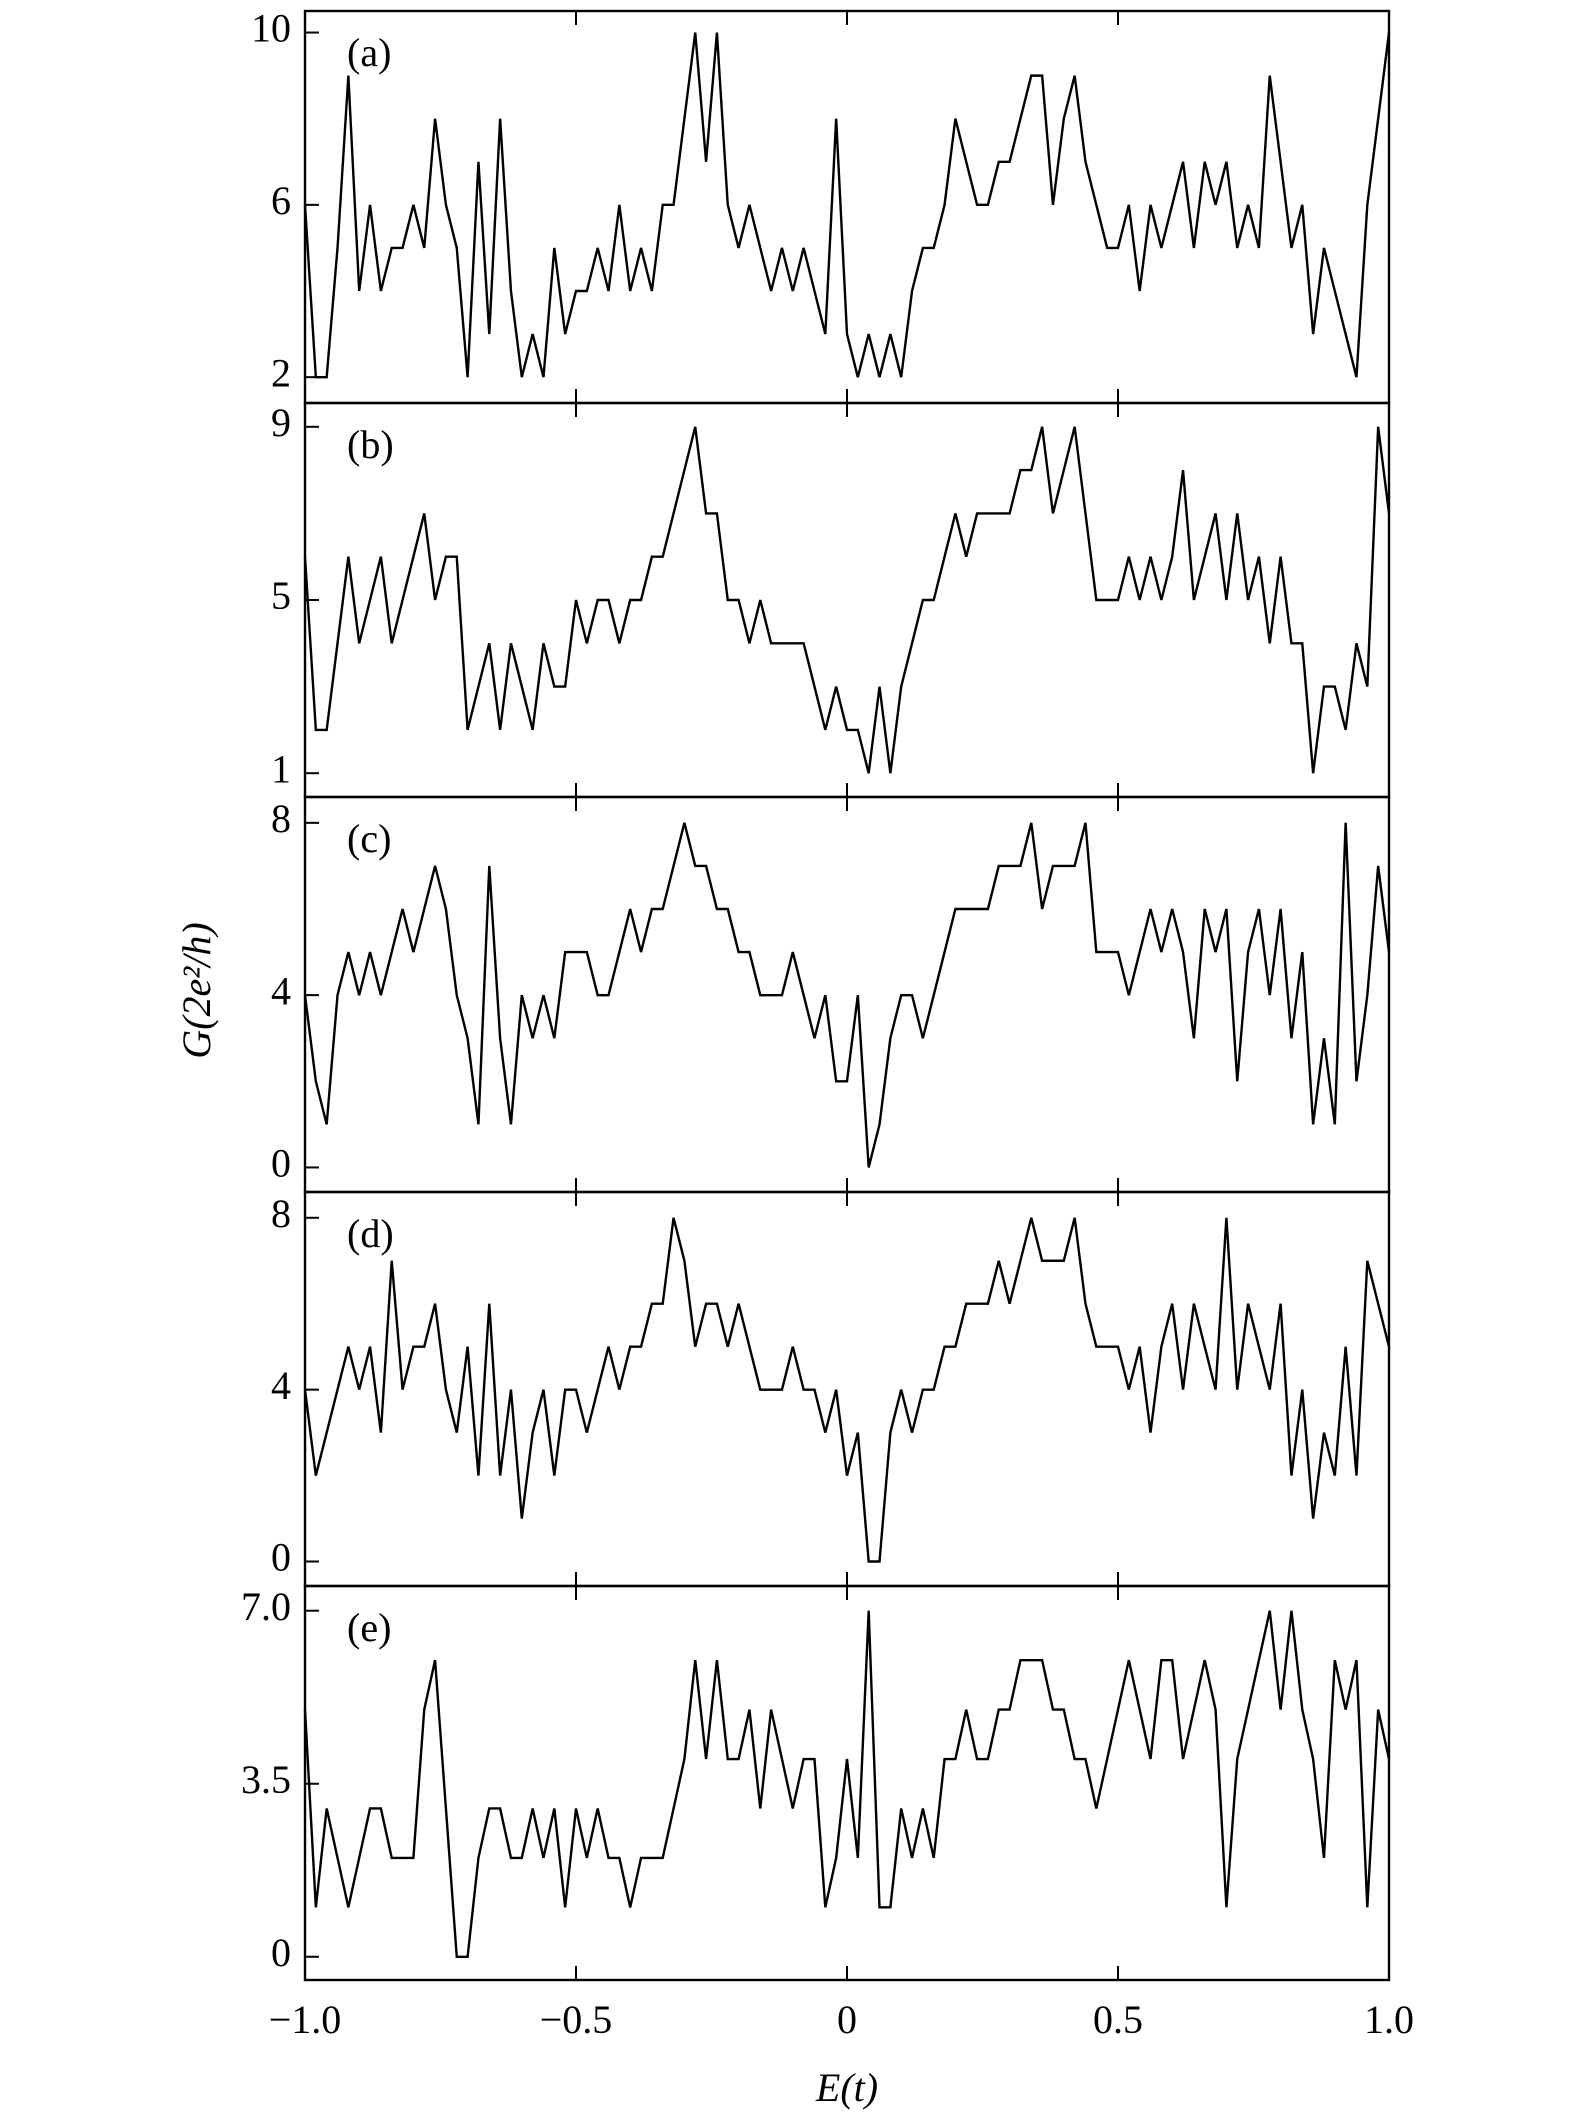  What do you see at coordinates (281, 372) in the screenshot?
I see `y-tick-label: 2` at bounding box center [281, 372].